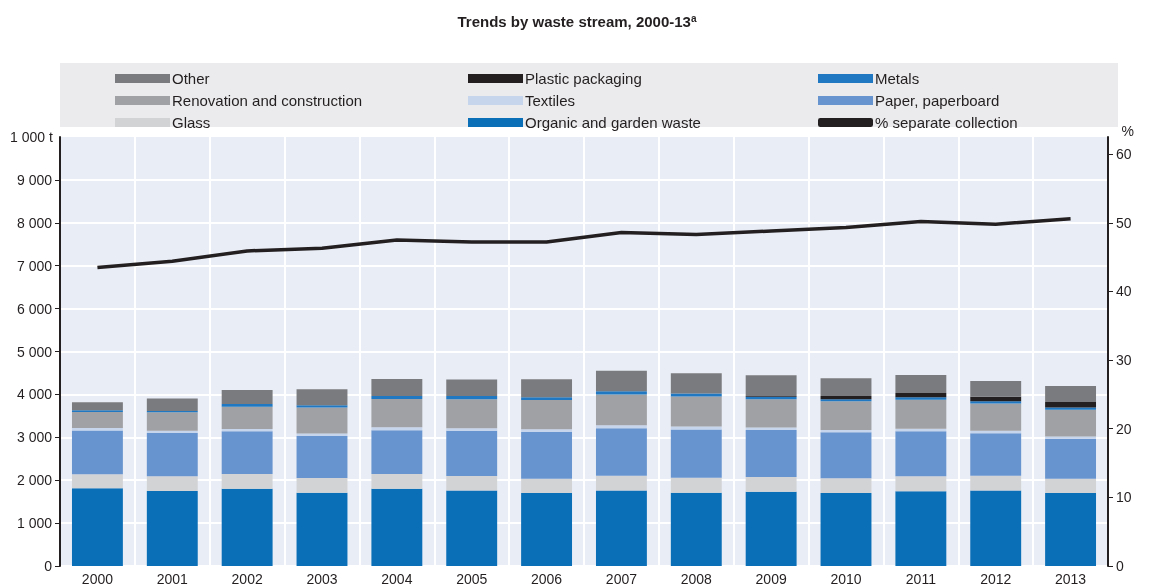 This screenshot has height=588, width=1154. What do you see at coordinates (34, 480) in the screenshot?
I see `y-tick-label: 2 000` at bounding box center [34, 480].